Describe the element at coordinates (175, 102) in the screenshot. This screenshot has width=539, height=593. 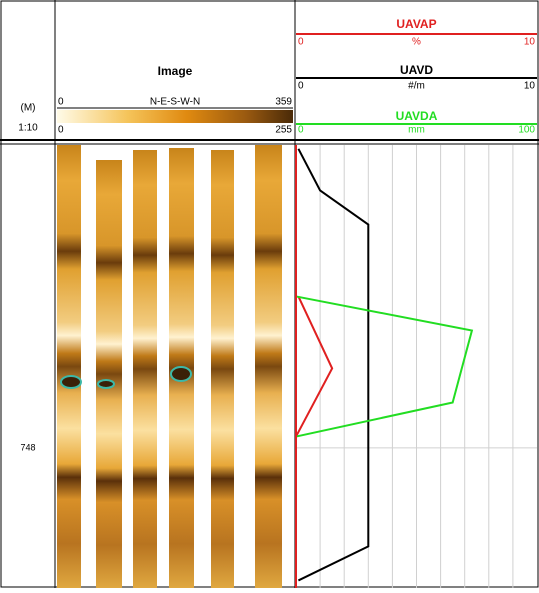
I see `orientation: N-E-S-W-N` at that location.